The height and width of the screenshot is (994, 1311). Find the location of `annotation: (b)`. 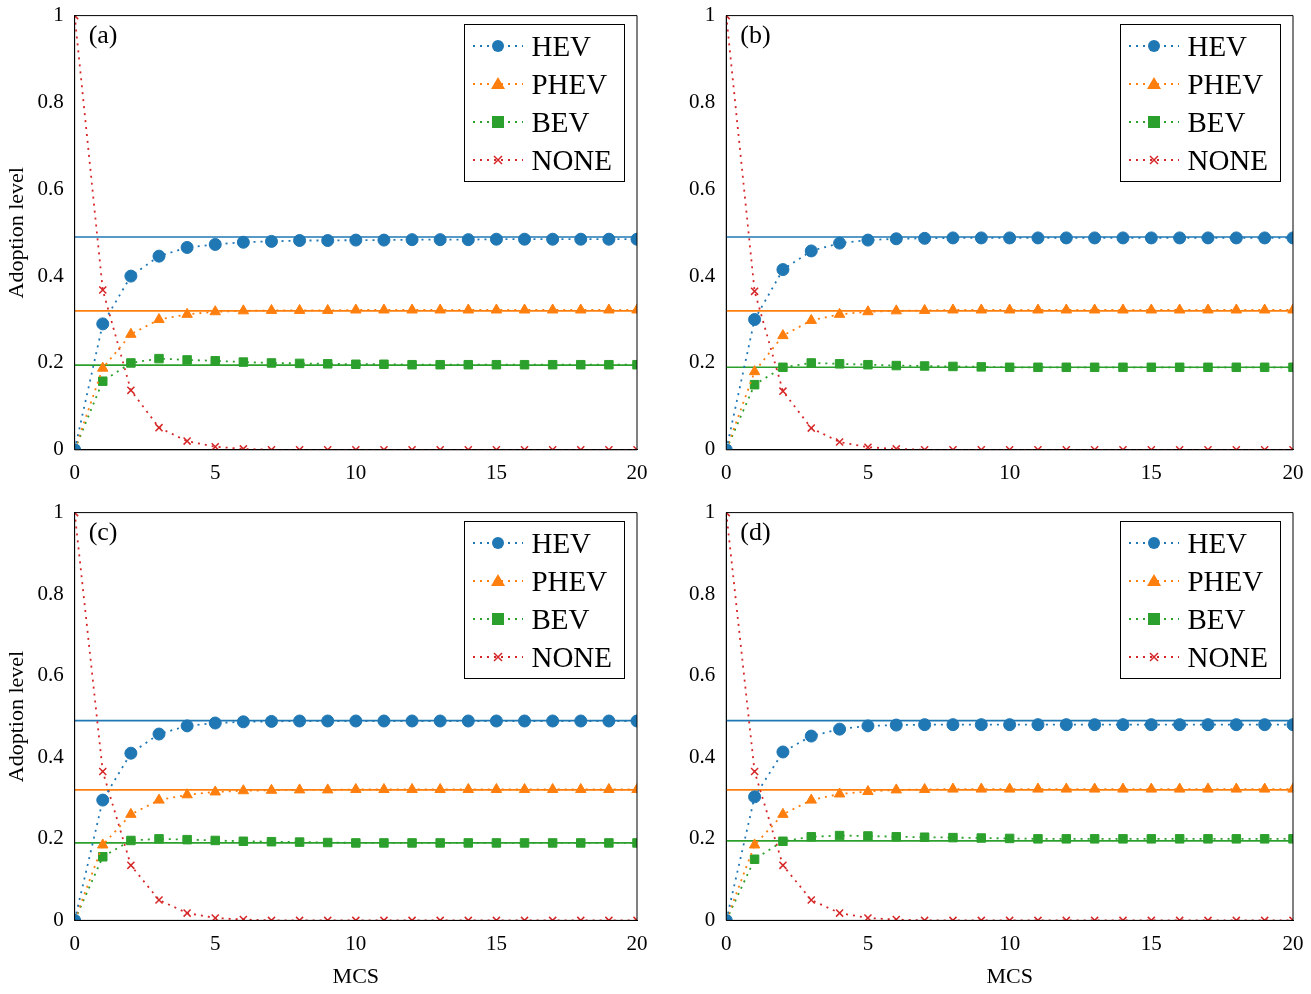

annotation: (b) is located at coordinates (755, 35).